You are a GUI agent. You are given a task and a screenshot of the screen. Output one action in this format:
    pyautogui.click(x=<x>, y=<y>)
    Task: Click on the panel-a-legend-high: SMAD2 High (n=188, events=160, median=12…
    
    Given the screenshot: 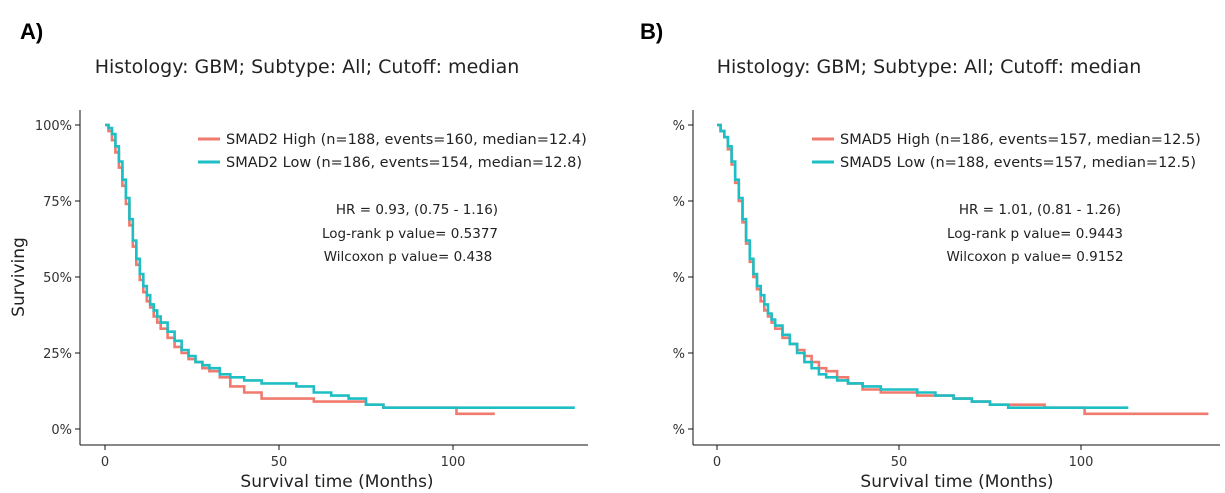 What is the action you would take?
    pyautogui.click(x=406, y=140)
    